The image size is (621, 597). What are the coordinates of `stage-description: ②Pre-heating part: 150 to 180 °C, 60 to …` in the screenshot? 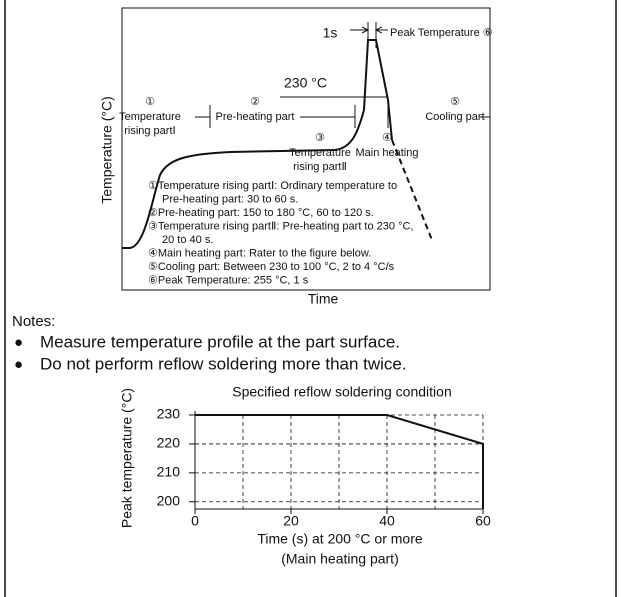 It's located at (261, 213).